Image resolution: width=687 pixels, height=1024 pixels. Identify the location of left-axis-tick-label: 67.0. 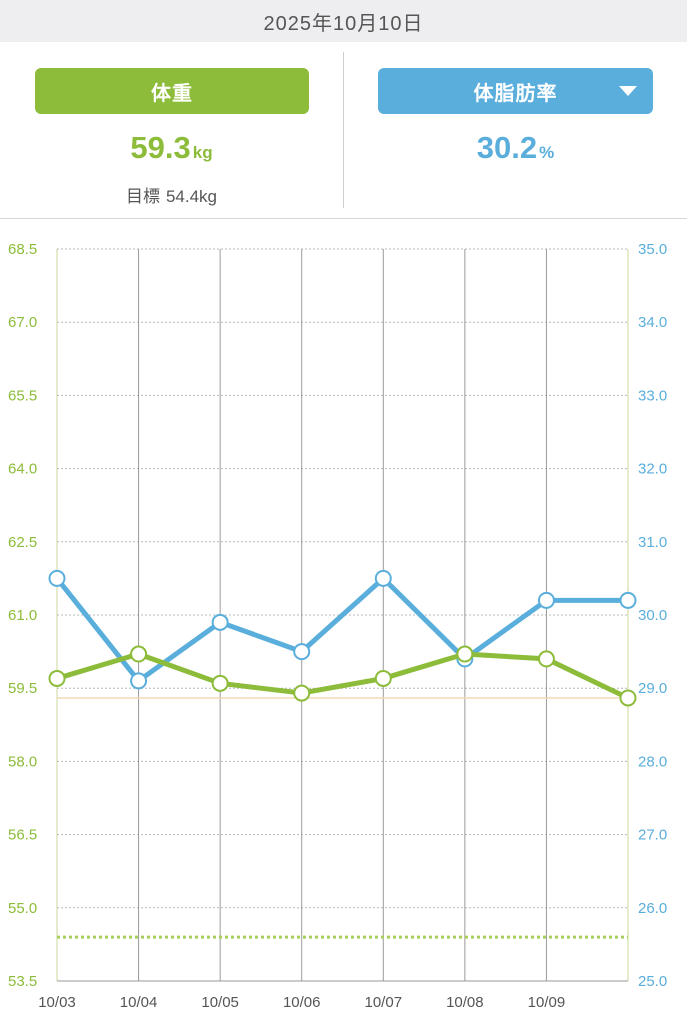
(22, 322).